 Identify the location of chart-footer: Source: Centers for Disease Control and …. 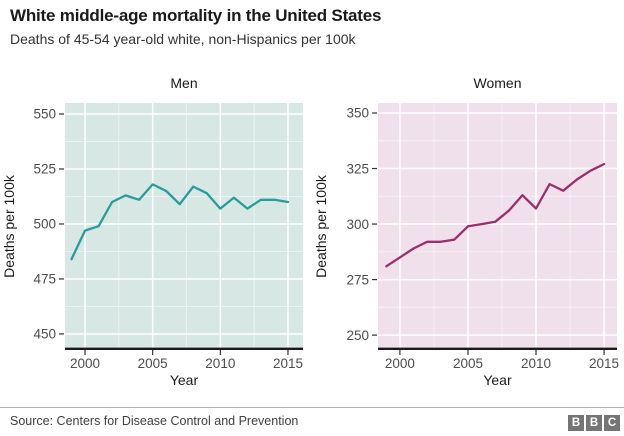
(312, 418).